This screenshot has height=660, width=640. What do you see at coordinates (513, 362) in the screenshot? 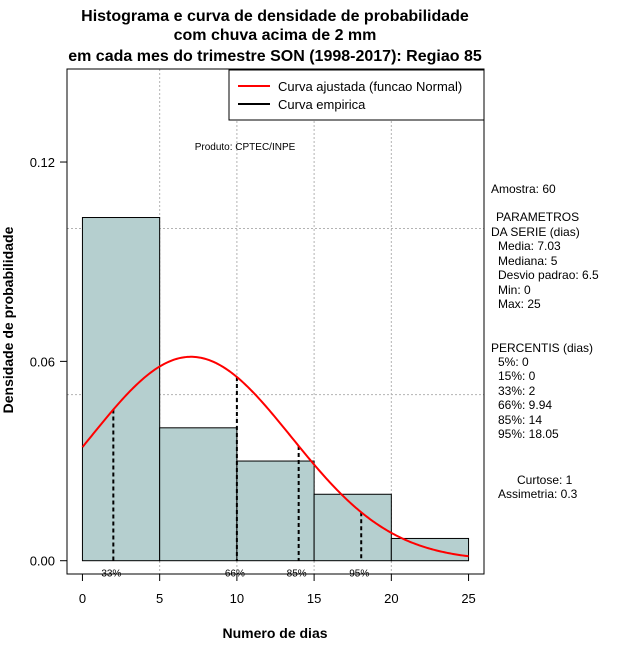
I see `percentile-5: 5%: 0` at bounding box center [513, 362].